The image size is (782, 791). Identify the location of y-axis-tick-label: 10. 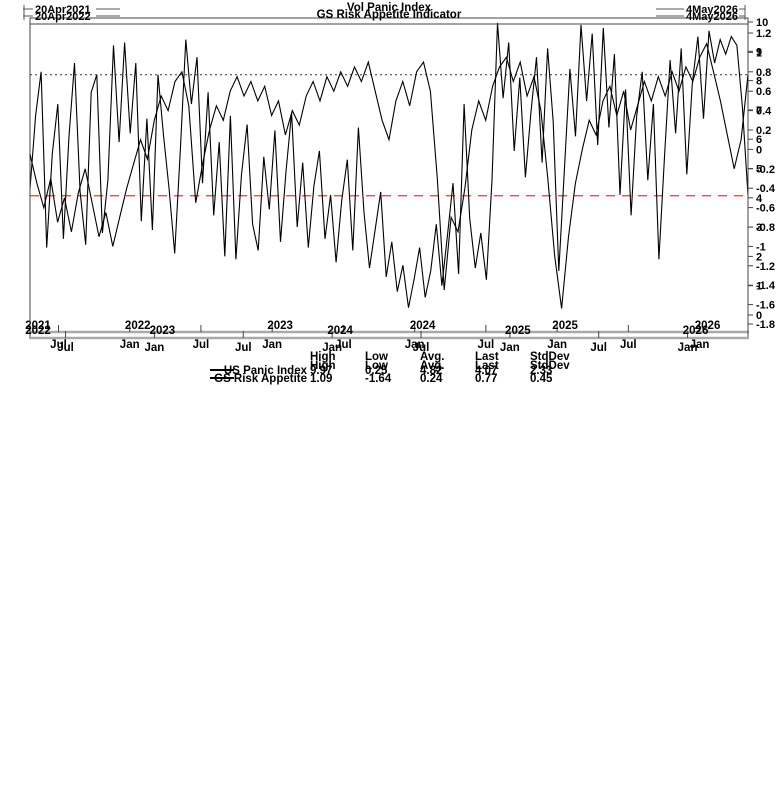
(762, 23).